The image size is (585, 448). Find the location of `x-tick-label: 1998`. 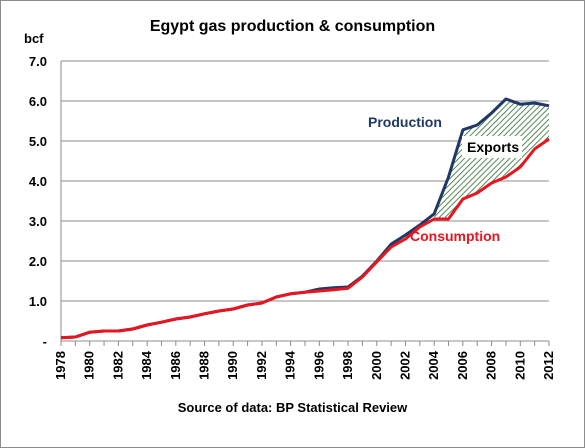

x-tick-label: 1998 is located at coordinates (347, 365).